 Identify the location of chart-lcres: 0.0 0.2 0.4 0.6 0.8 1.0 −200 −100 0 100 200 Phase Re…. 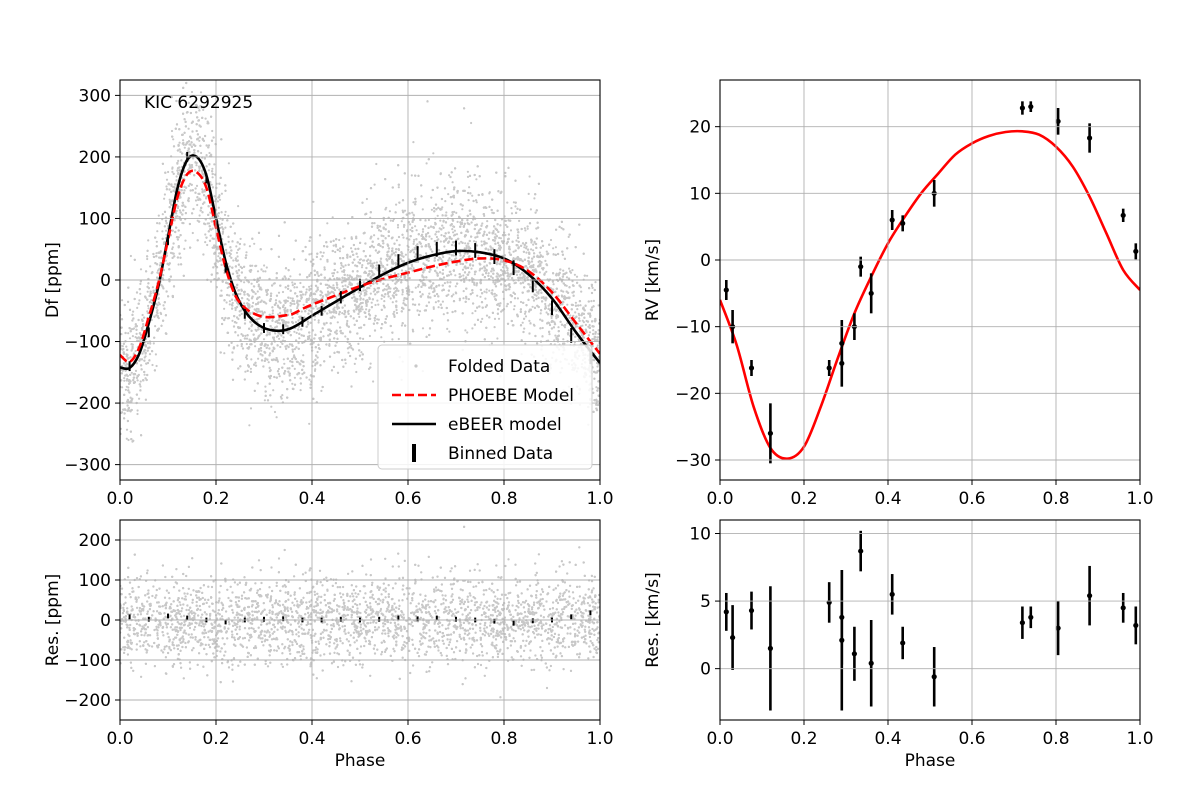
(328, 645).